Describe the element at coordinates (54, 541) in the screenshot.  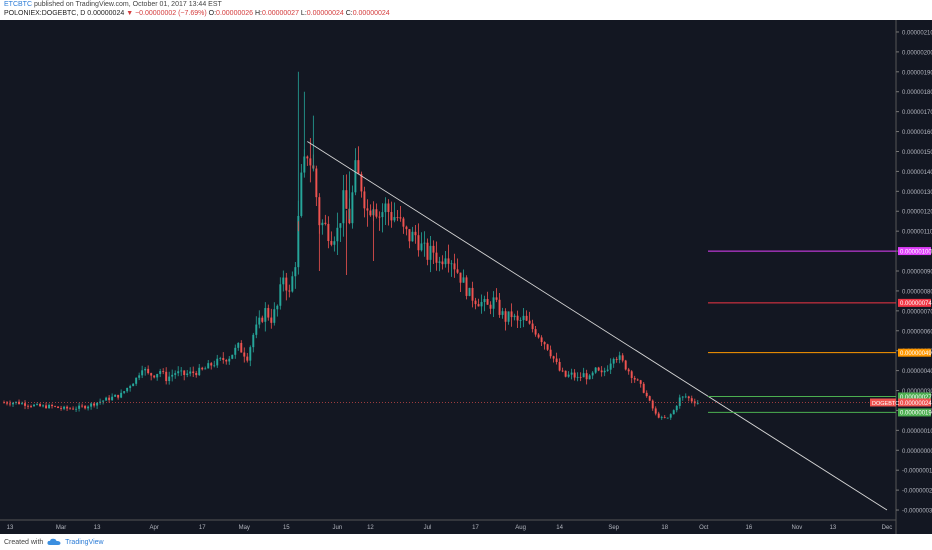
I see `tradingview-cloud-icon` at that location.